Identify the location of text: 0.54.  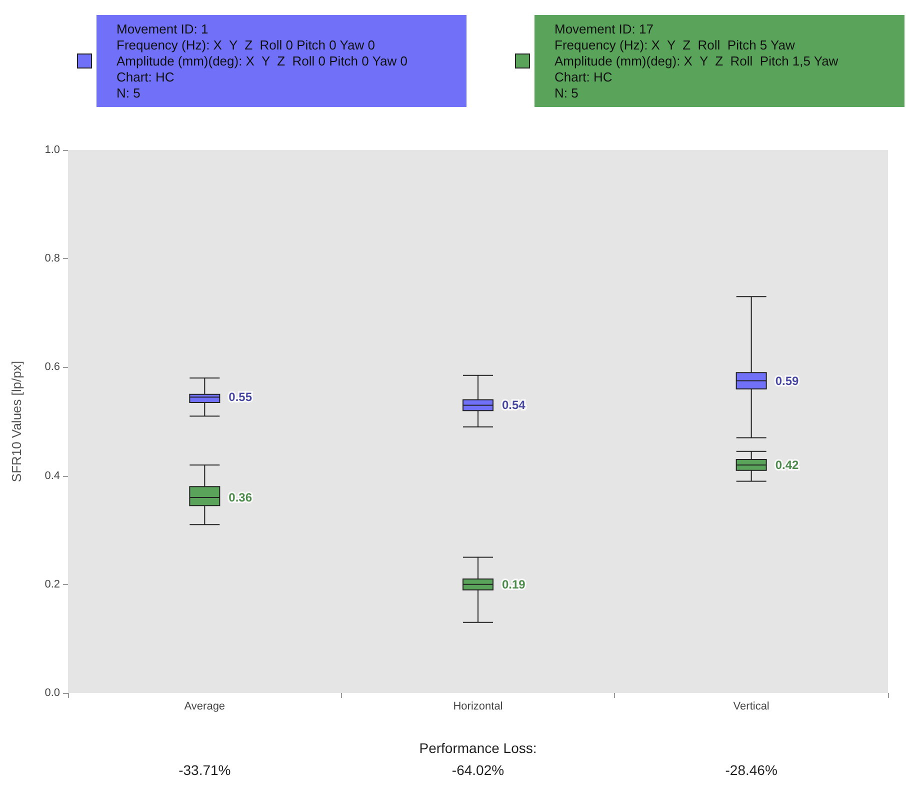
(514, 405).